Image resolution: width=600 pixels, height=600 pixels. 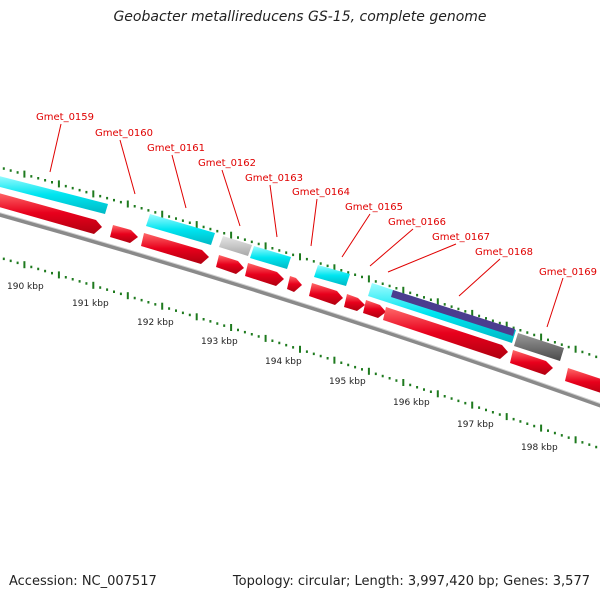 What do you see at coordinates (417, 222) in the screenshot?
I see `gene-label: Gmet_0166` at bounding box center [417, 222].